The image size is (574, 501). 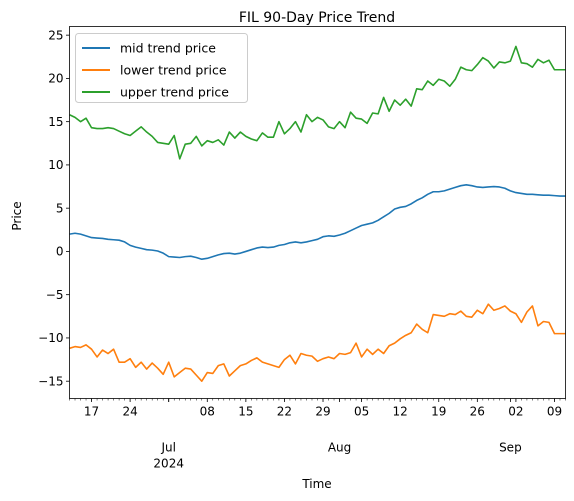 I want to click on x-tick-label: 09, so click(x=554, y=412).